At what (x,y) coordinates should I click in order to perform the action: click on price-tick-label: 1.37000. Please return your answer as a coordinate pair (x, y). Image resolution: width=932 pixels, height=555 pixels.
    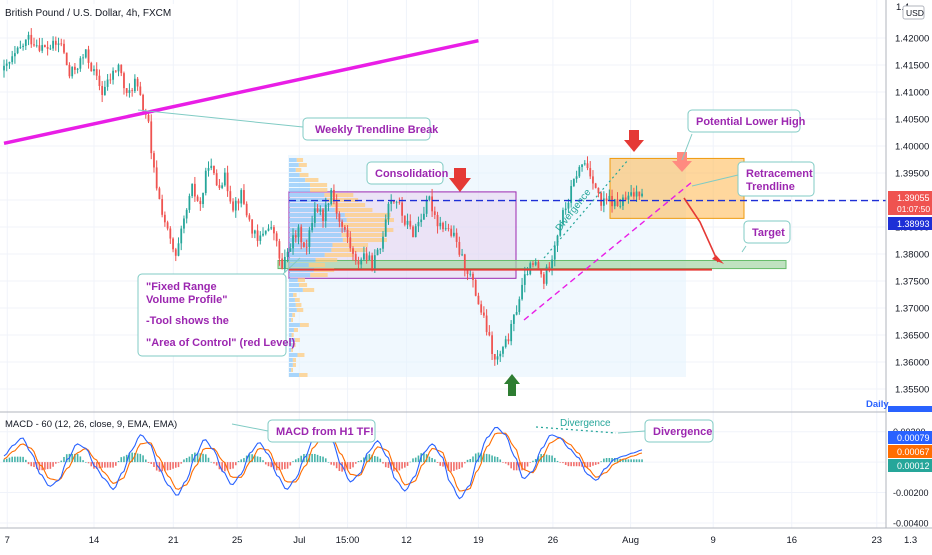
    Looking at the image, I should click on (912, 309).